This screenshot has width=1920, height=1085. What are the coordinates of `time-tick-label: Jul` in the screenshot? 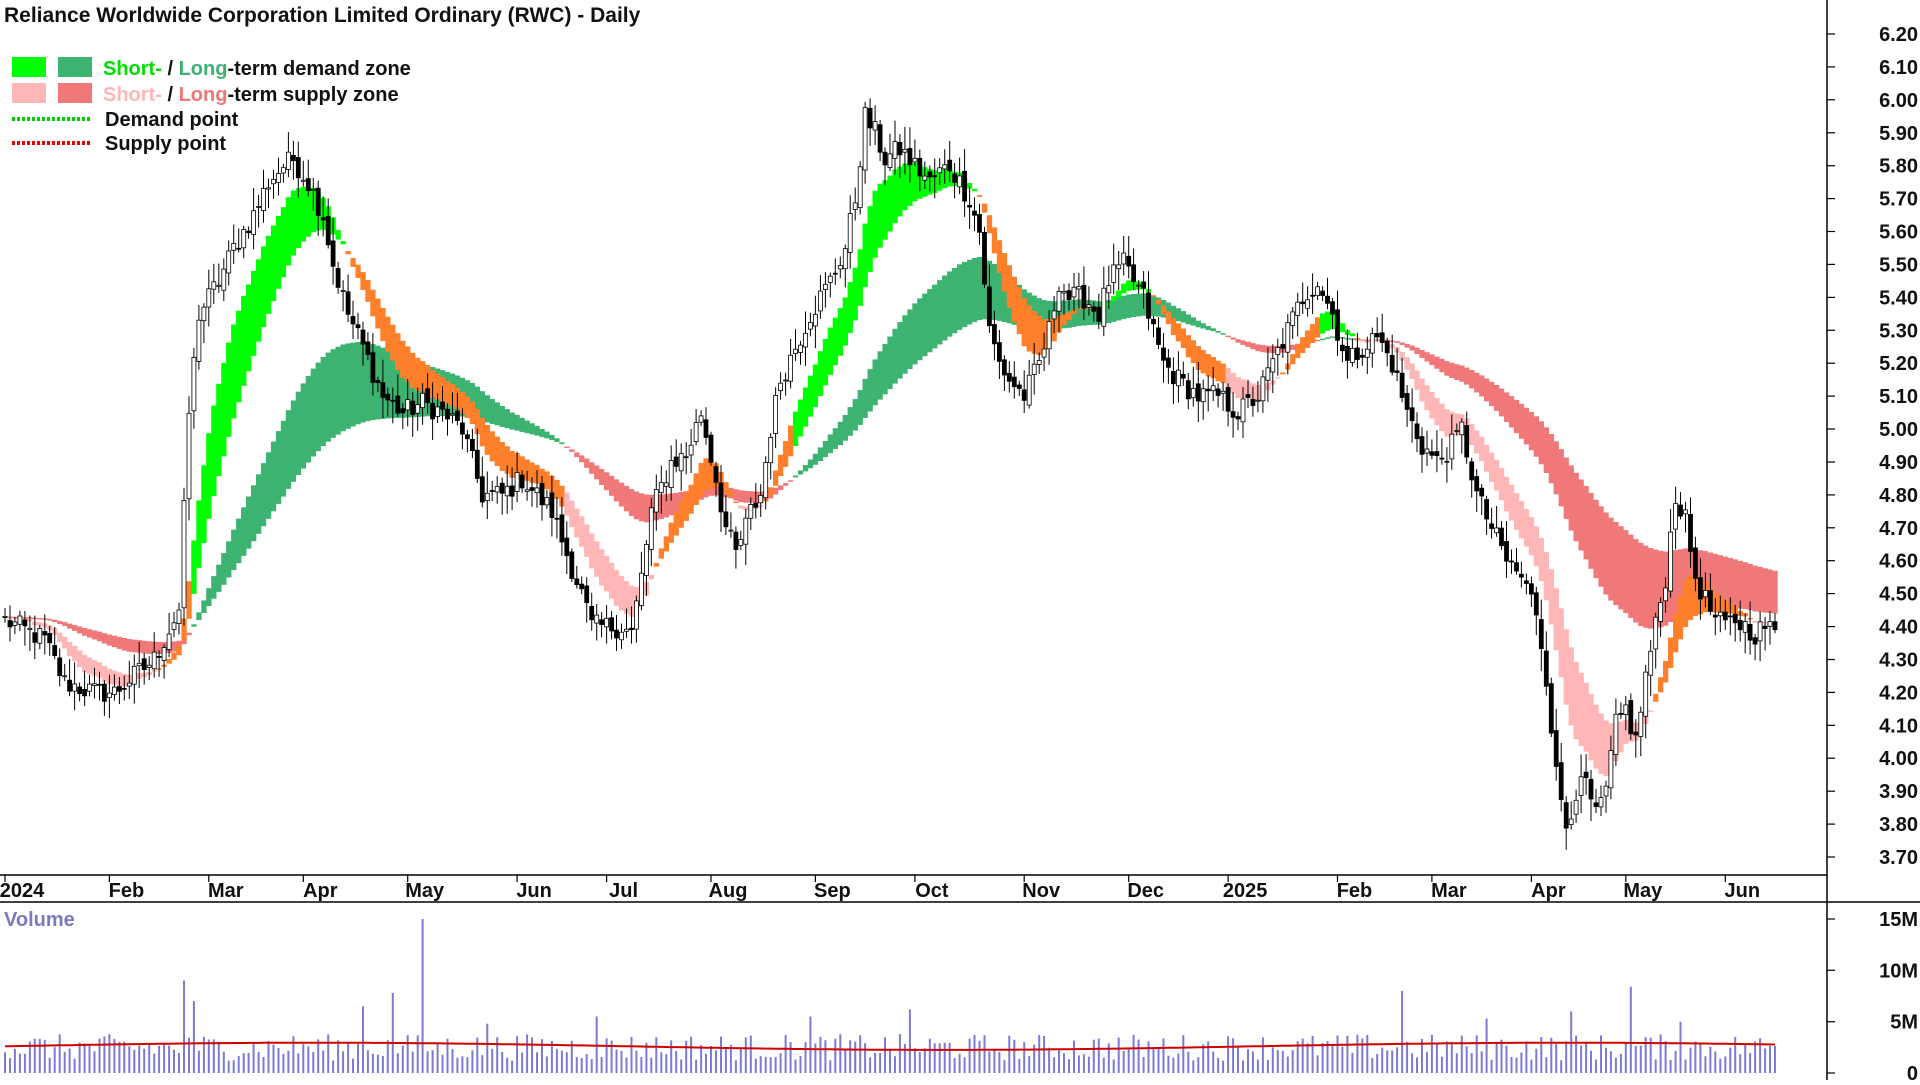 It's located at (623, 891).